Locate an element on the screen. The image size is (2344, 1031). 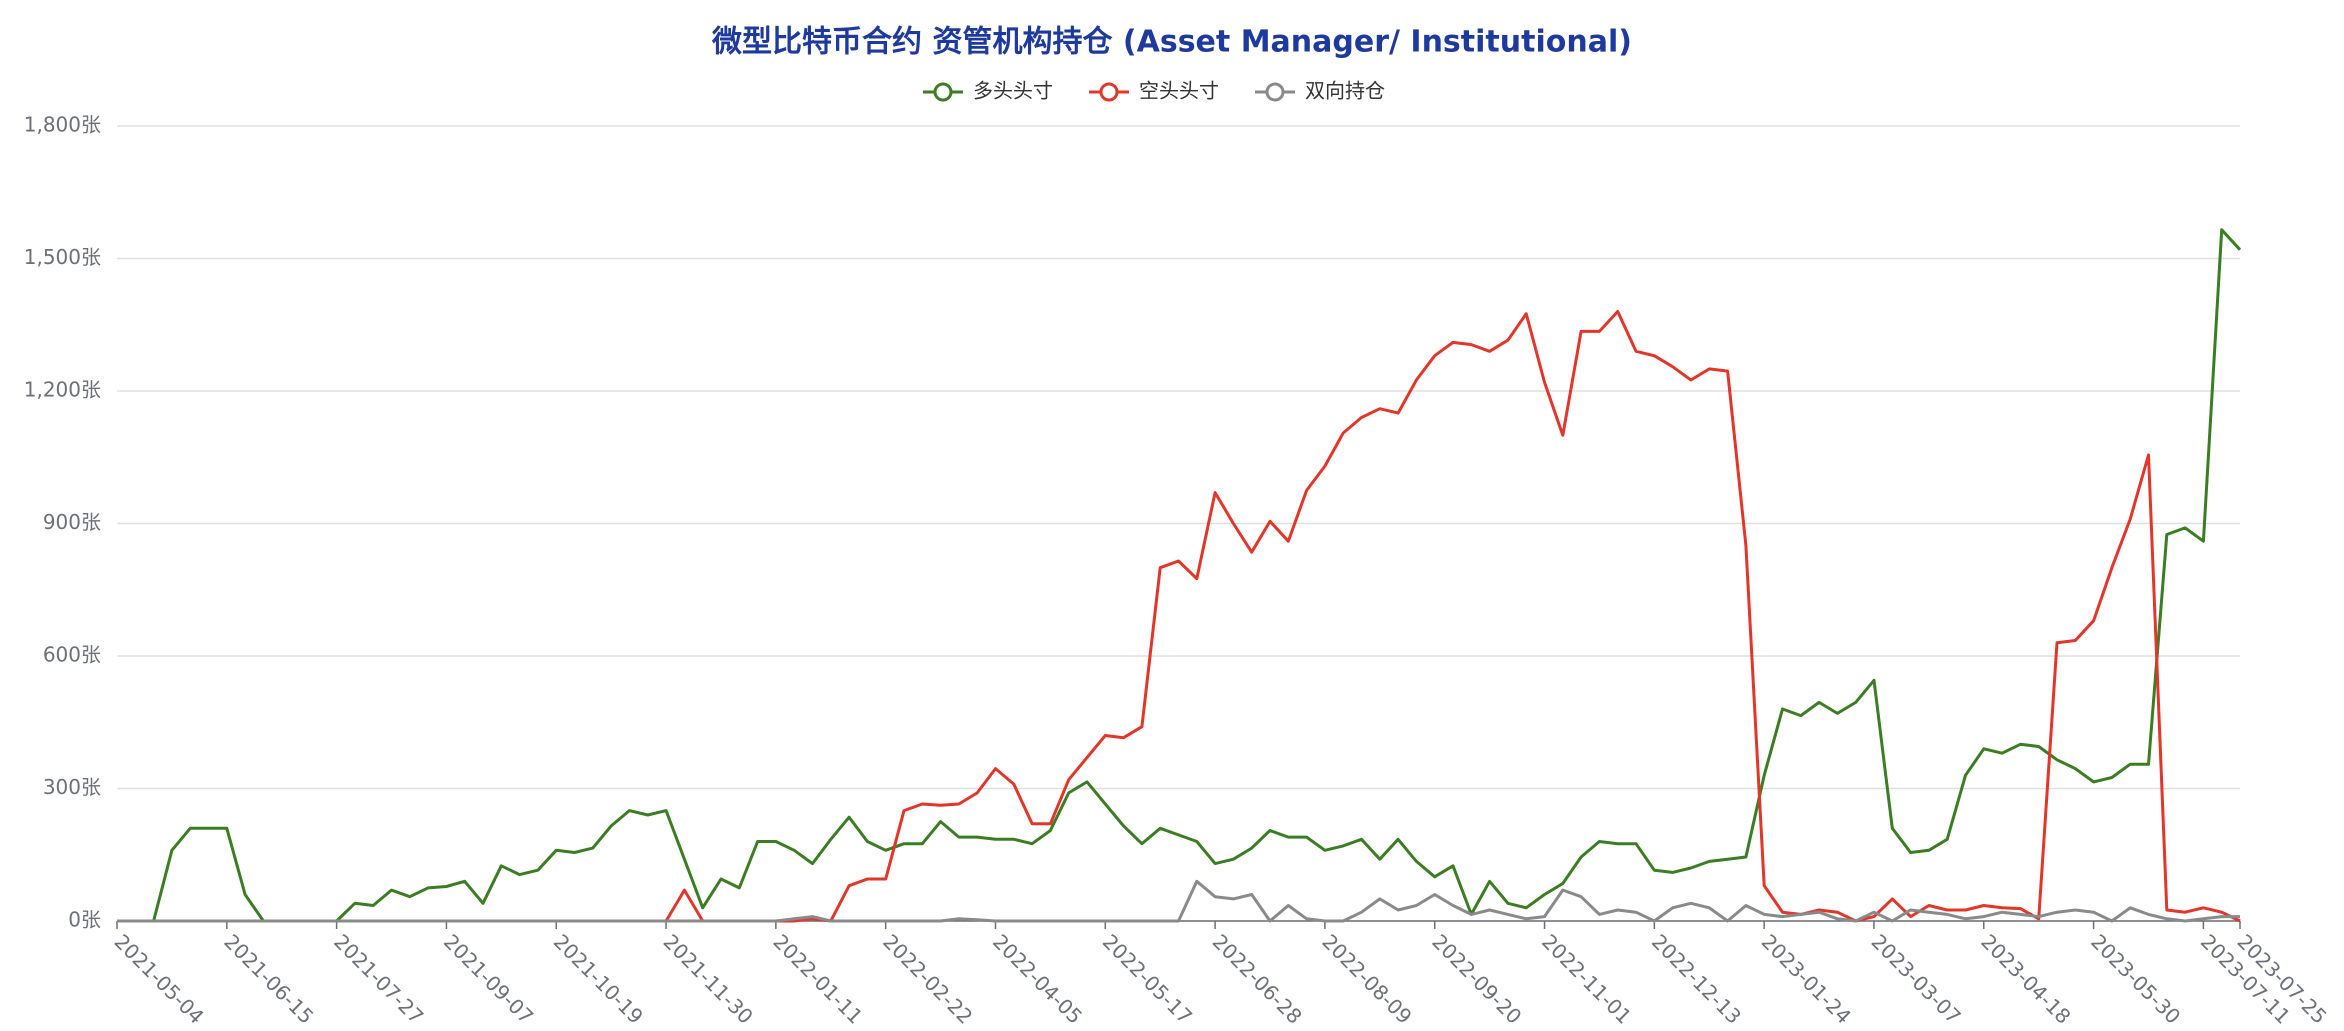
x-tick-label: 2021-05-04 is located at coordinates (159, 978).